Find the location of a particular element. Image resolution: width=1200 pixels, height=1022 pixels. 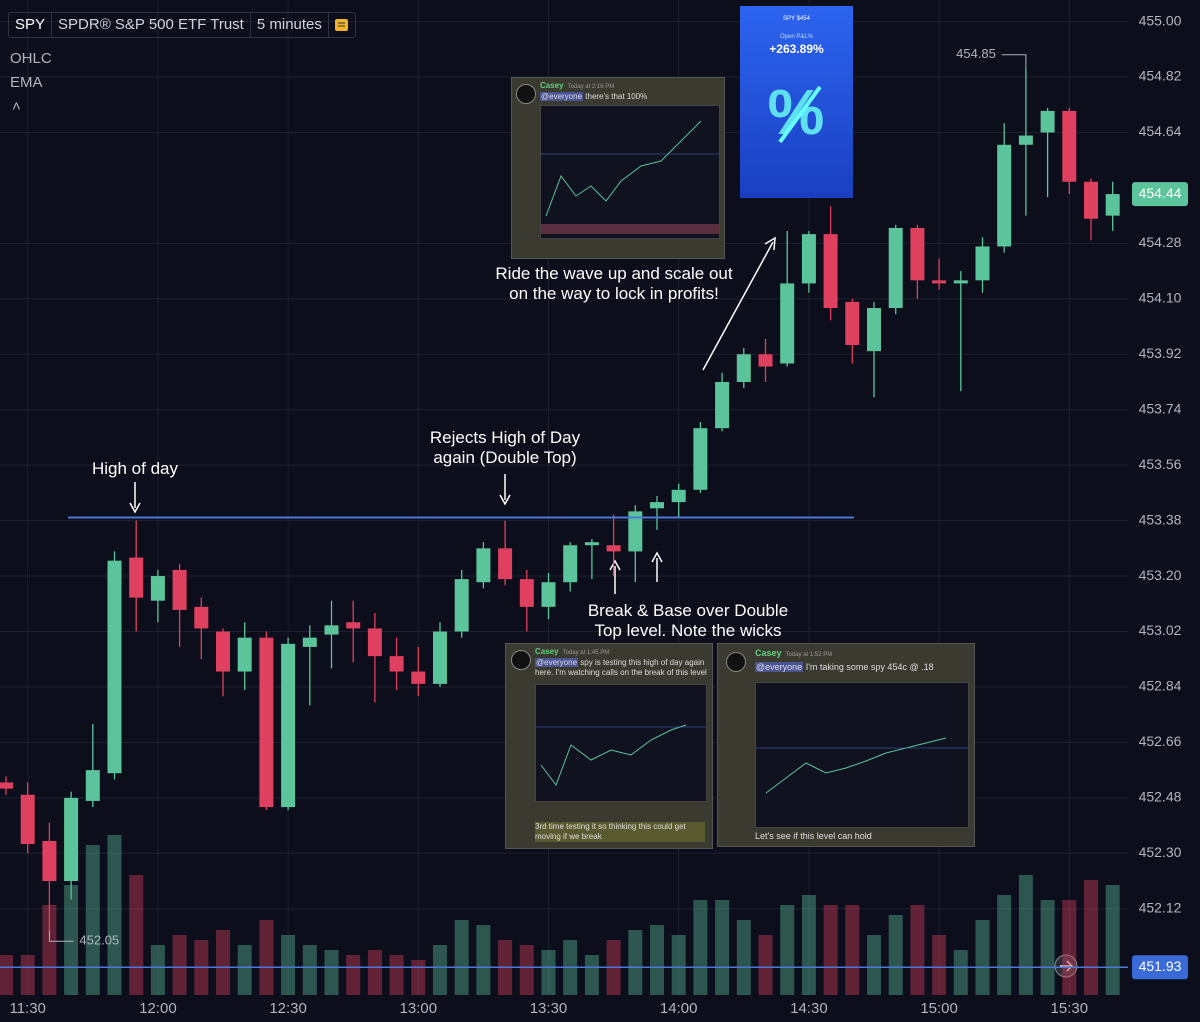

y-tick-label: 453.02 is located at coordinates (1160, 630).